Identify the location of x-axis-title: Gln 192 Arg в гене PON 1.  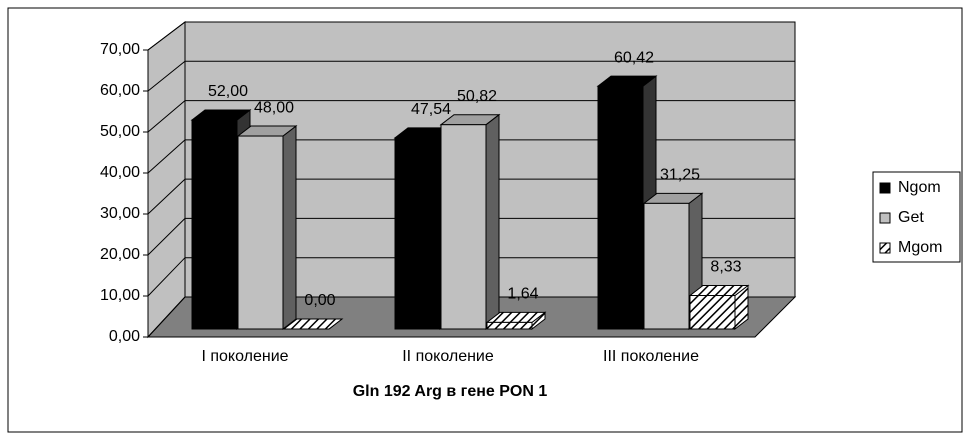
(450, 391).